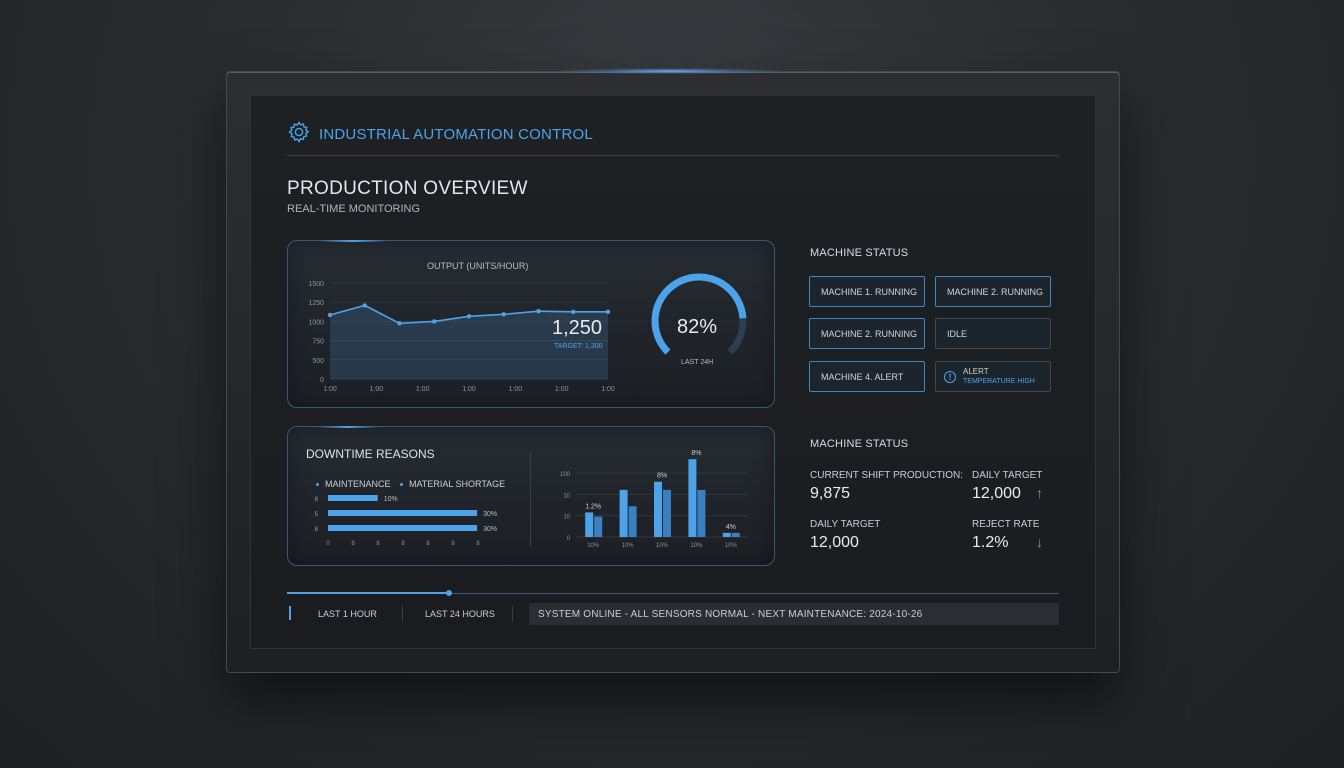 Image resolution: width=1344 pixels, height=768 pixels. I want to click on gauge-label: LAST 24H, so click(697, 362).